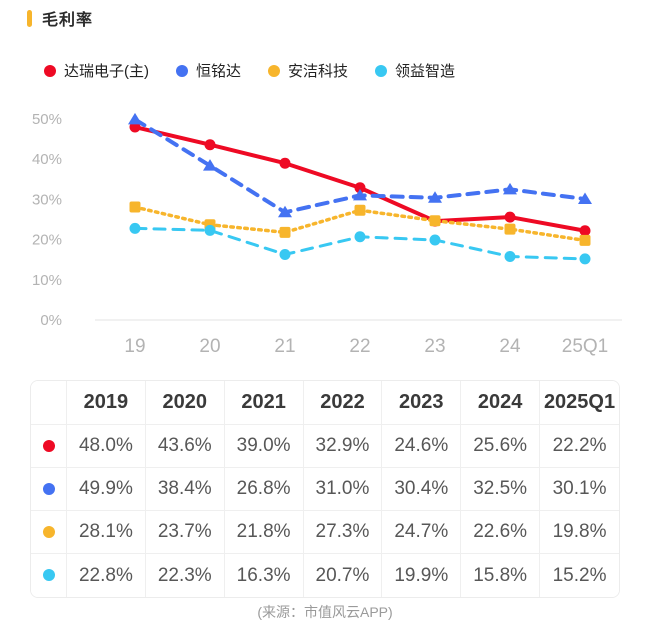  I want to click on legend-label: 领益智造, so click(425, 71).